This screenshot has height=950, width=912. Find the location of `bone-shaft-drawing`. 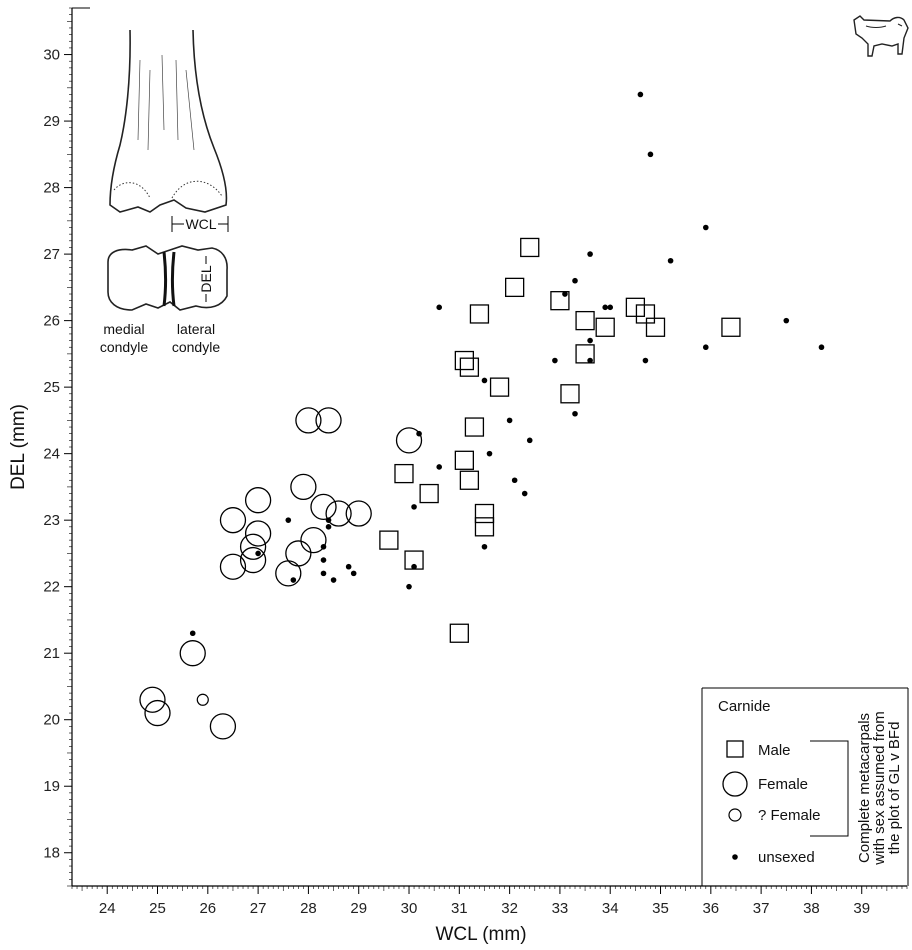

bone-shaft-drawing is located at coordinates (168, 121).